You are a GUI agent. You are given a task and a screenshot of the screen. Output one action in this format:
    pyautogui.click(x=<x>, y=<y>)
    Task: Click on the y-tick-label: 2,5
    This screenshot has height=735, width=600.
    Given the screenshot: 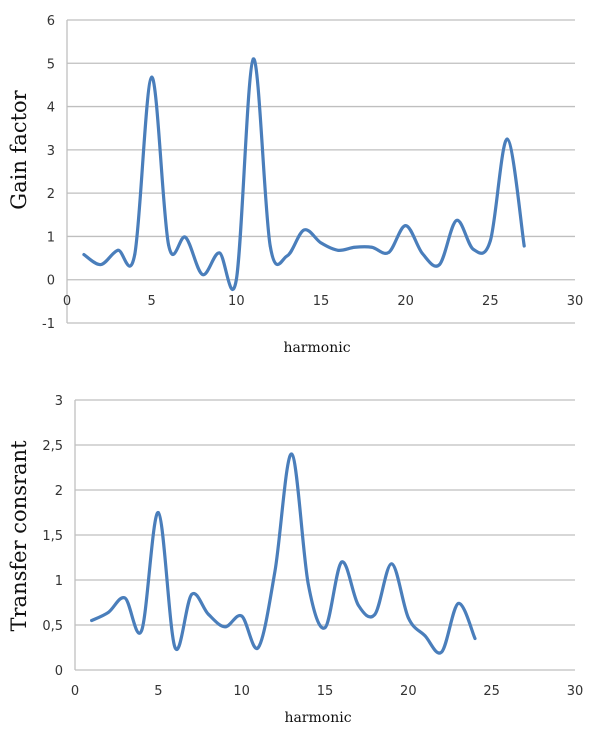 What is the action you would take?
    pyautogui.click(x=52, y=446)
    